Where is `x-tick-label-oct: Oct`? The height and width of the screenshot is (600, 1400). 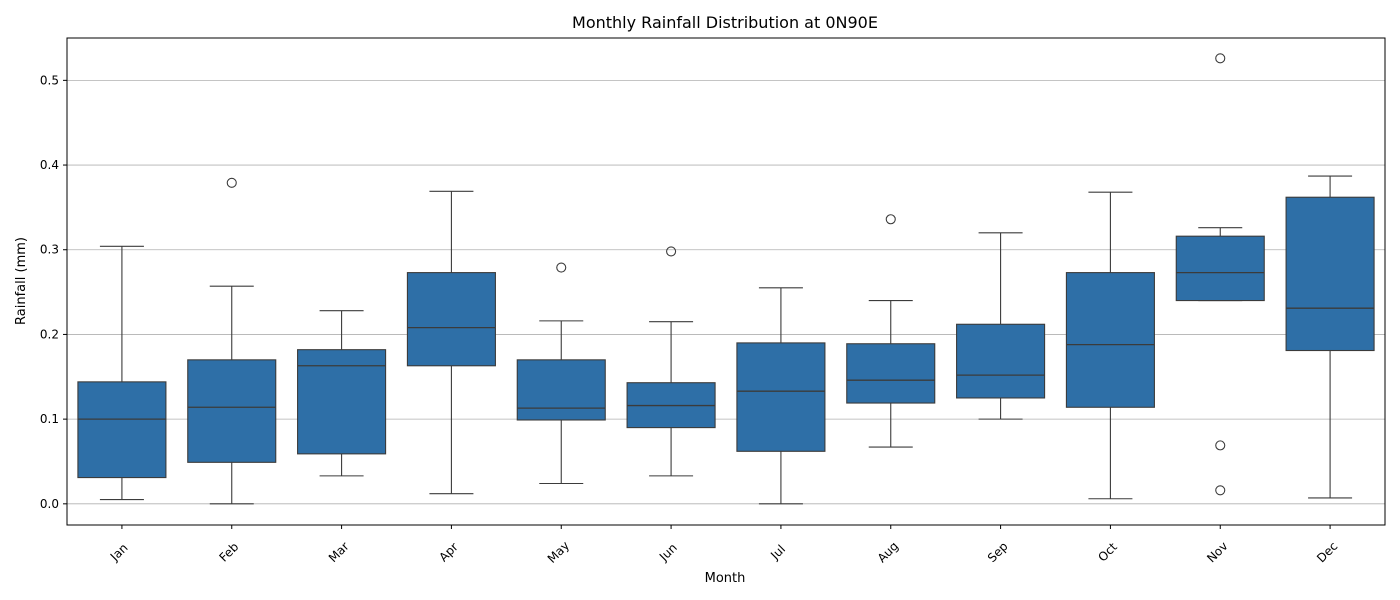
x-tick-label-oct: Oct is located at coordinates (1107, 552).